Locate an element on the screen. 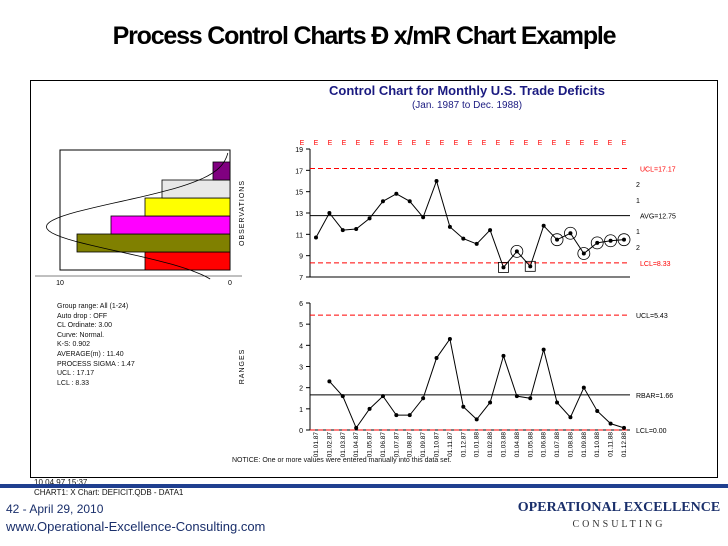  obs-y-tick-label: 15 is located at coordinates (299, 193).